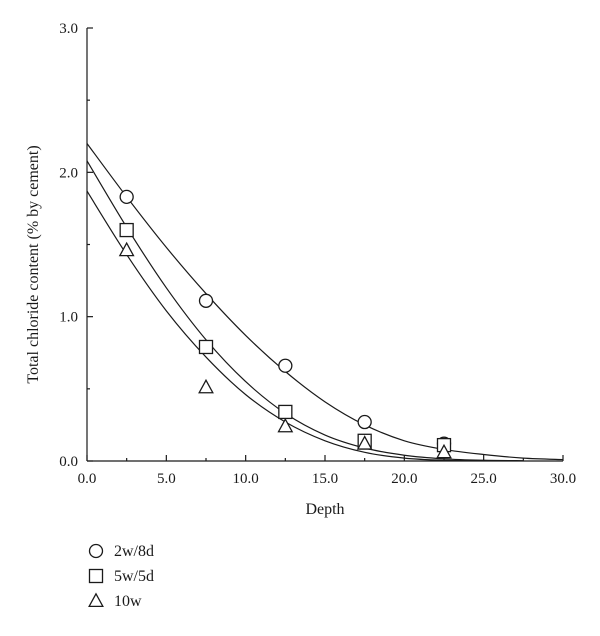  What do you see at coordinates (134, 551) in the screenshot?
I see `legend-label: 2w/8d` at bounding box center [134, 551].